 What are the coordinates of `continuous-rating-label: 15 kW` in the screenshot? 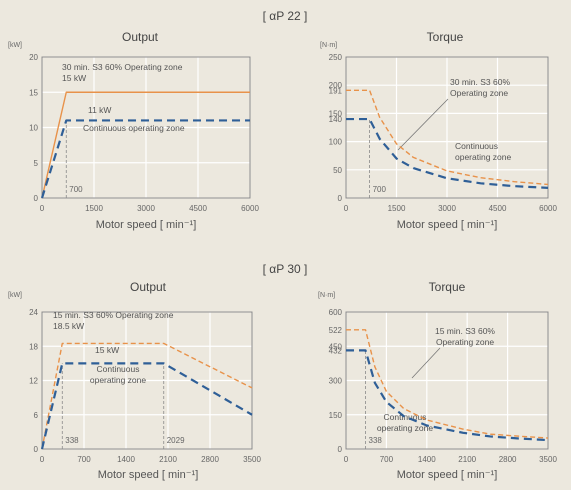 It's located at (107, 350).